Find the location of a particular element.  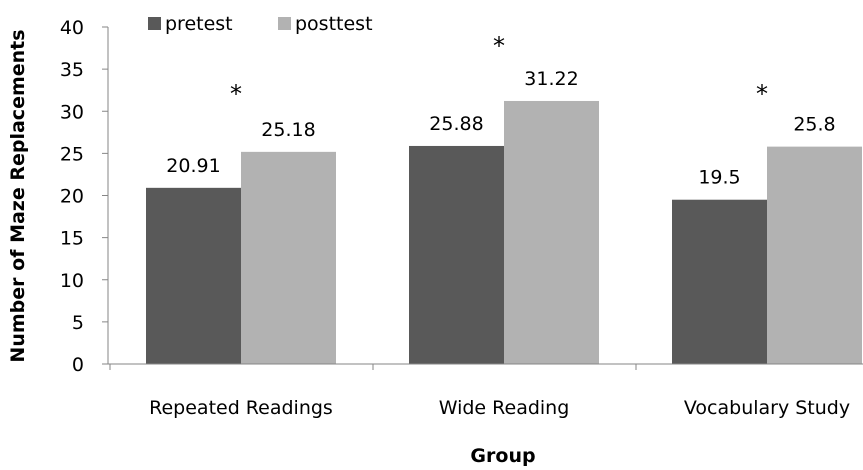

data-label-pretest-1: 25.88 is located at coordinates (456, 124).